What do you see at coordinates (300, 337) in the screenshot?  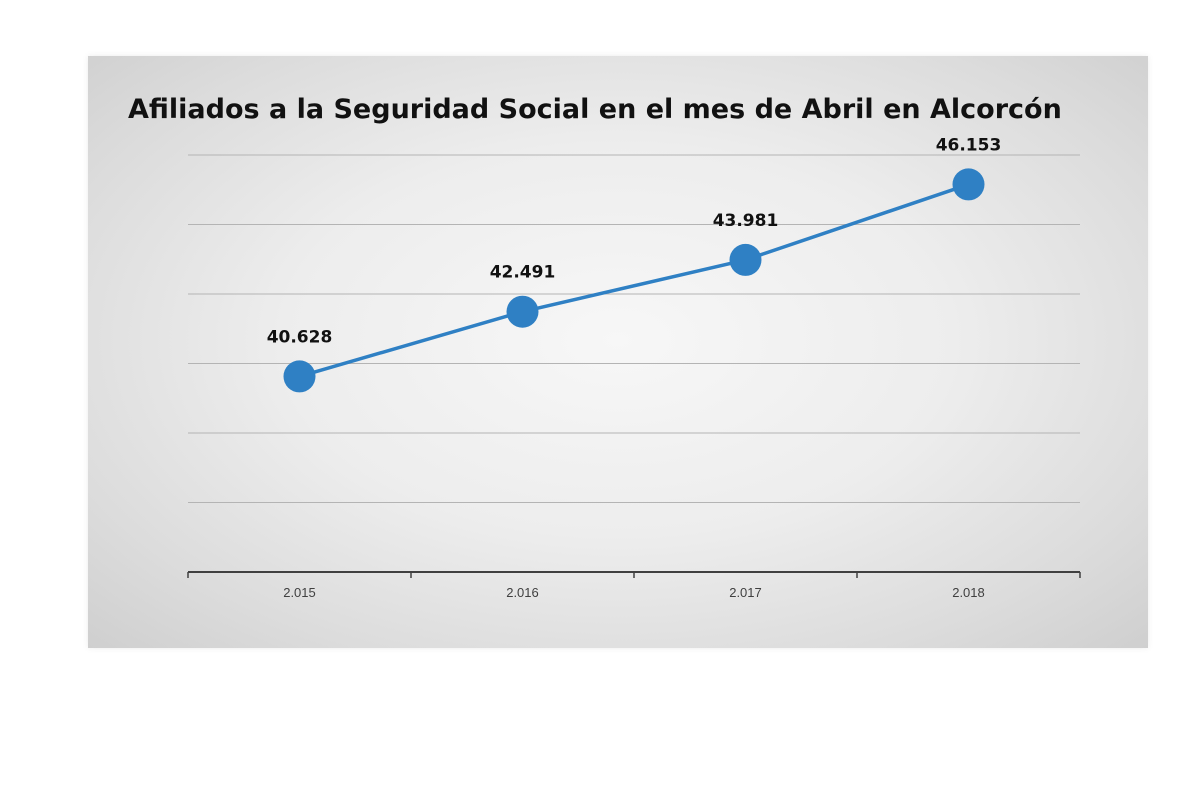 I see `data-label: 40.628` at bounding box center [300, 337].